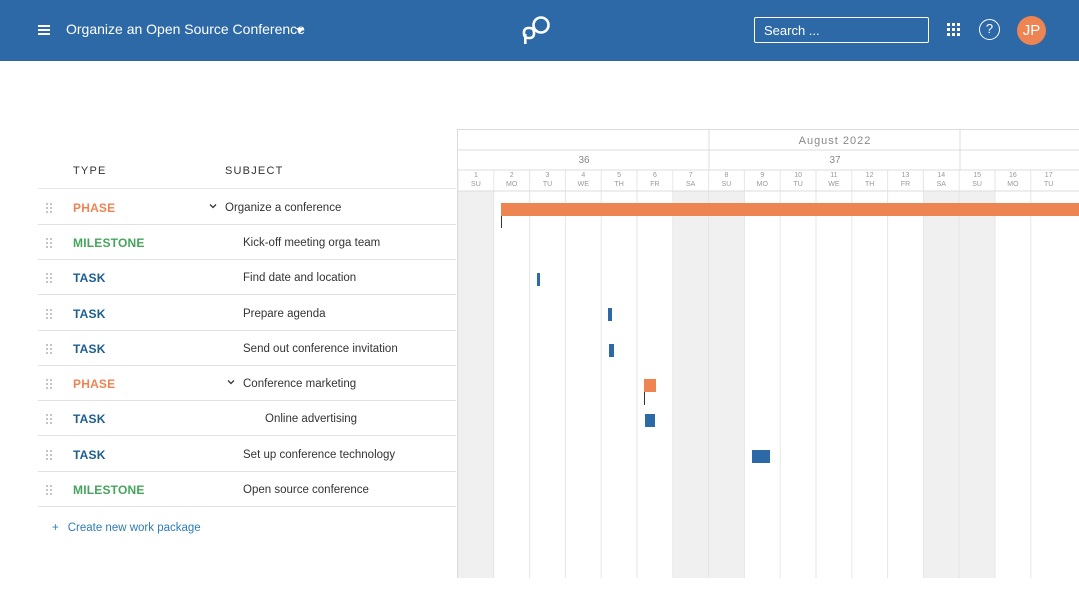 The height and width of the screenshot is (607, 1079). I want to click on work-package-subject: Organize a conference, so click(283, 208).